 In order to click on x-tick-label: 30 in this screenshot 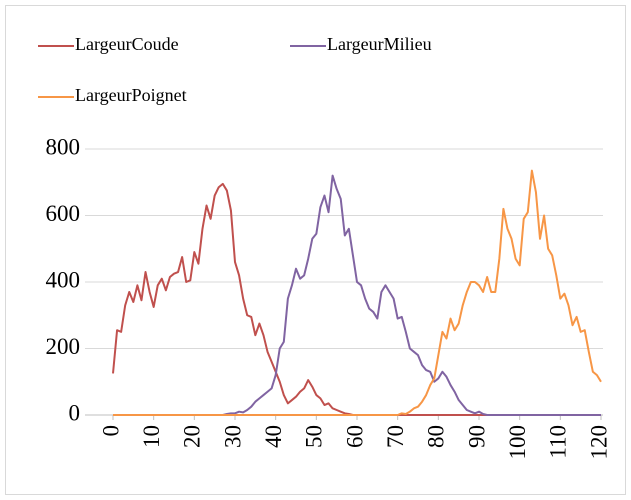, I will do `click(232, 436)`.